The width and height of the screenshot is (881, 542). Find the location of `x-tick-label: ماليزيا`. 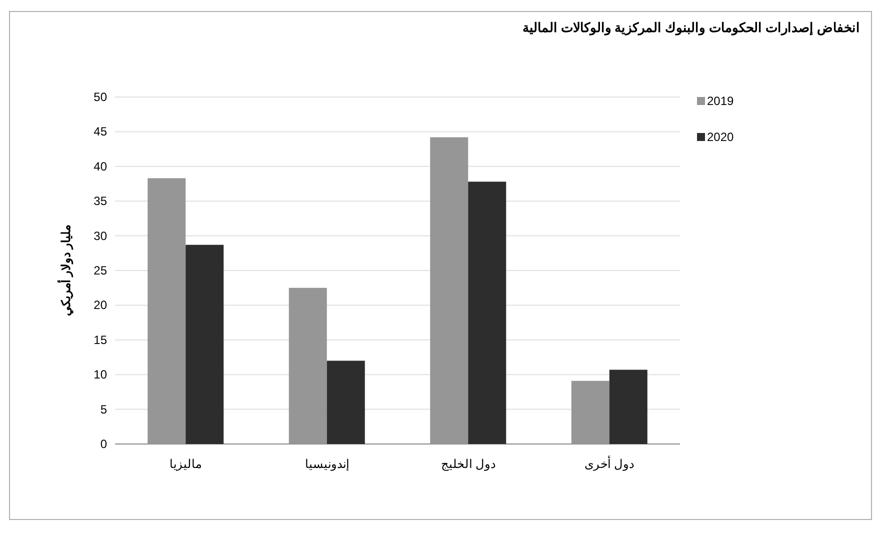

x-tick-label: ماليزيا is located at coordinates (186, 464).